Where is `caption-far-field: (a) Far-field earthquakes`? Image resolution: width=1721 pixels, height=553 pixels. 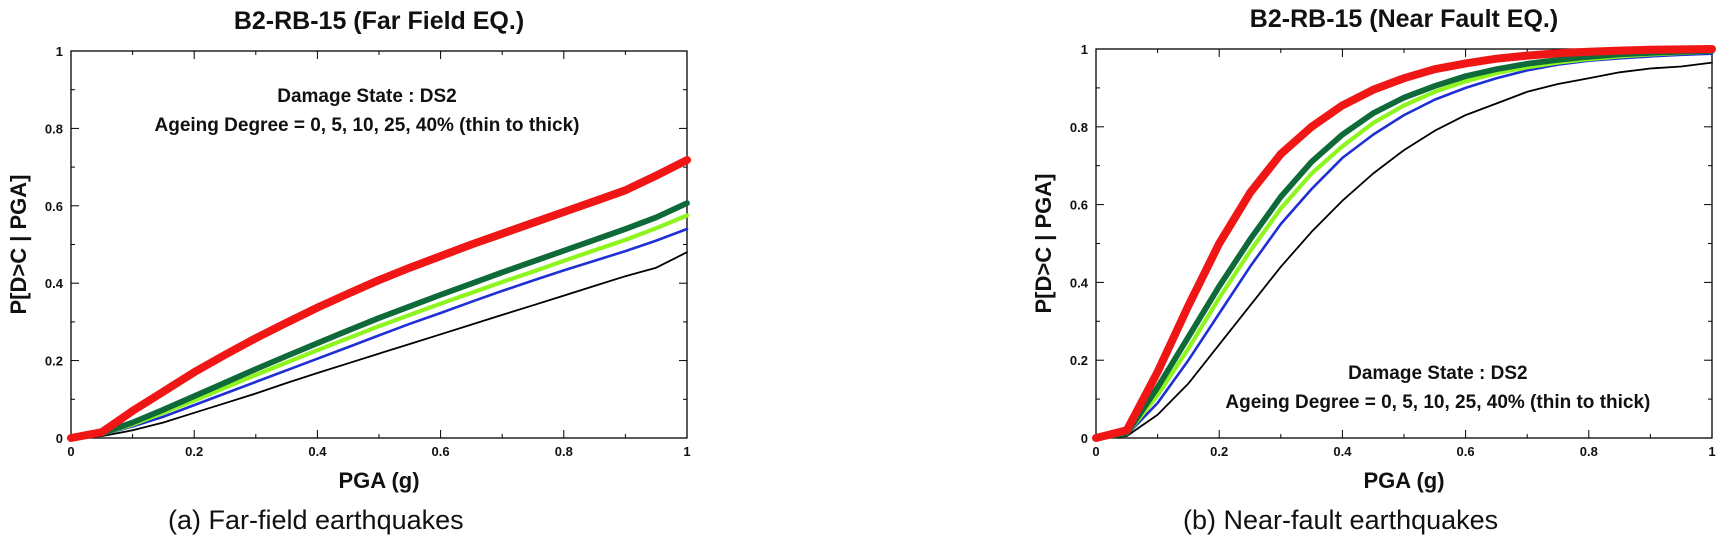 caption-far-field: (a) Far-field earthquakes is located at coordinates (316, 520).